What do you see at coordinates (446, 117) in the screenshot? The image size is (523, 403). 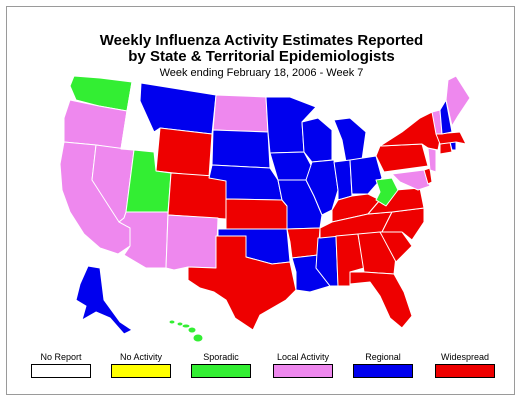 I see `state-nh` at bounding box center [446, 117].